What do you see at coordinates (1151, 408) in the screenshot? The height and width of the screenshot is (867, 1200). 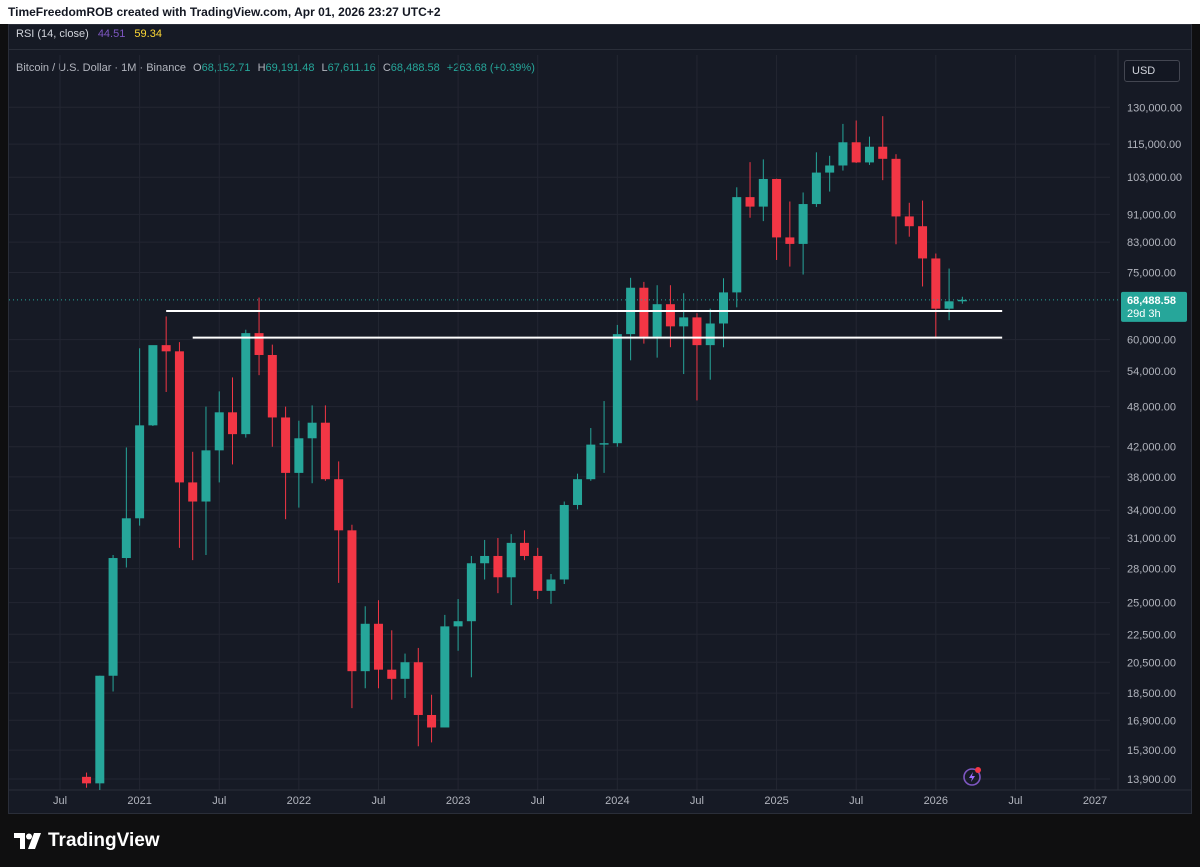 I see `y-tick-label: 48,000.00` at bounding box center [1151, 408].